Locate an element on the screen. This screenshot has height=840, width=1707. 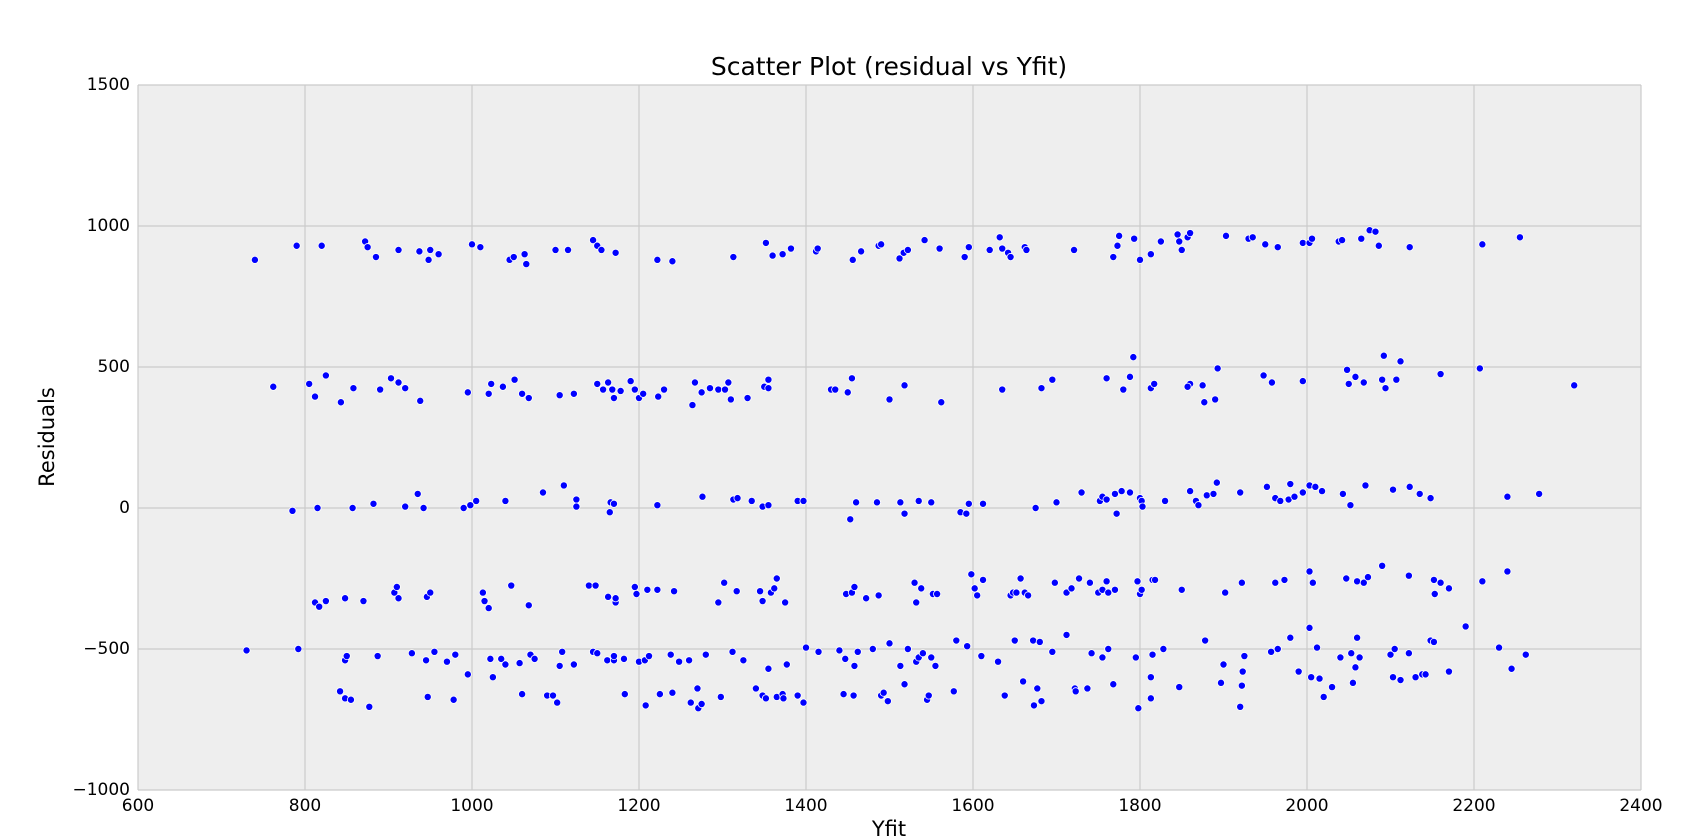
x-tick-label: 600 is located at coordinates (138, 806).